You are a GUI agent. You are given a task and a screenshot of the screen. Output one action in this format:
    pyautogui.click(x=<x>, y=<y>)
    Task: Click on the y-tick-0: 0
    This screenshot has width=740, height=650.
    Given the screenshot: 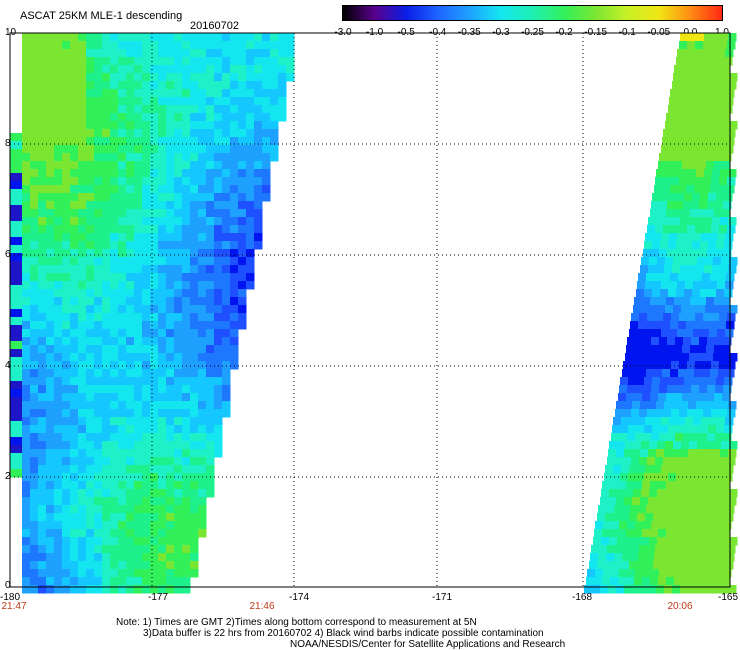 What is the action you would take?
    pyautogui.click(x=8, y=585)
    